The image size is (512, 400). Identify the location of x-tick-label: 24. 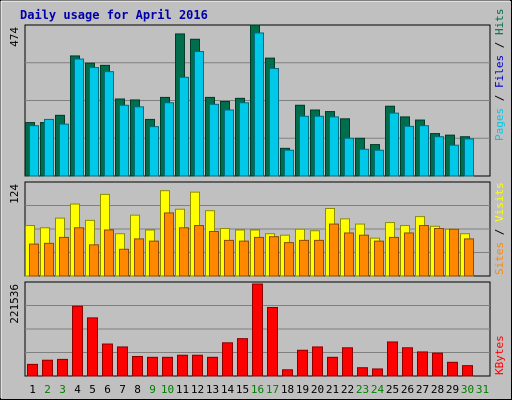
(378, 389).